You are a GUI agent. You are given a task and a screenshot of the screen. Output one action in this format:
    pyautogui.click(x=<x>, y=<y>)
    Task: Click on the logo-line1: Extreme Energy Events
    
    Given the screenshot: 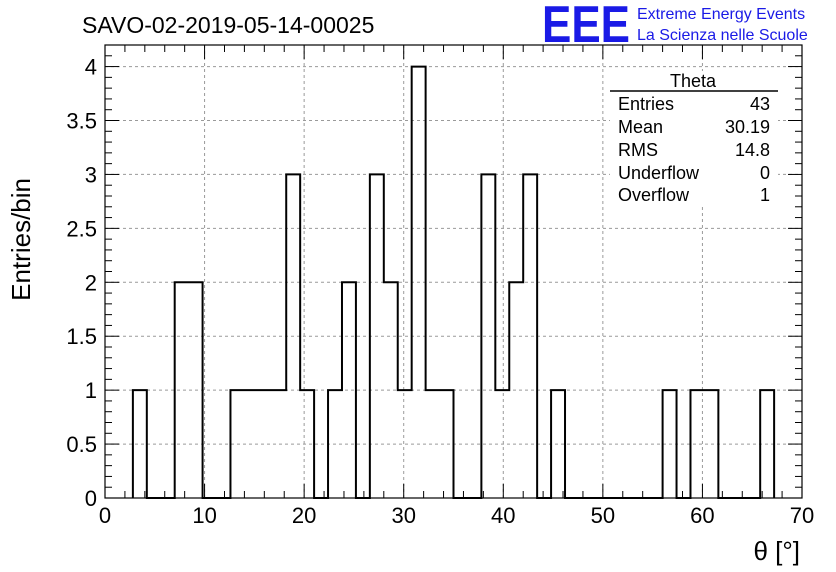 What is the action you would take?
    pyautogui.click(x=721, y=14)
    